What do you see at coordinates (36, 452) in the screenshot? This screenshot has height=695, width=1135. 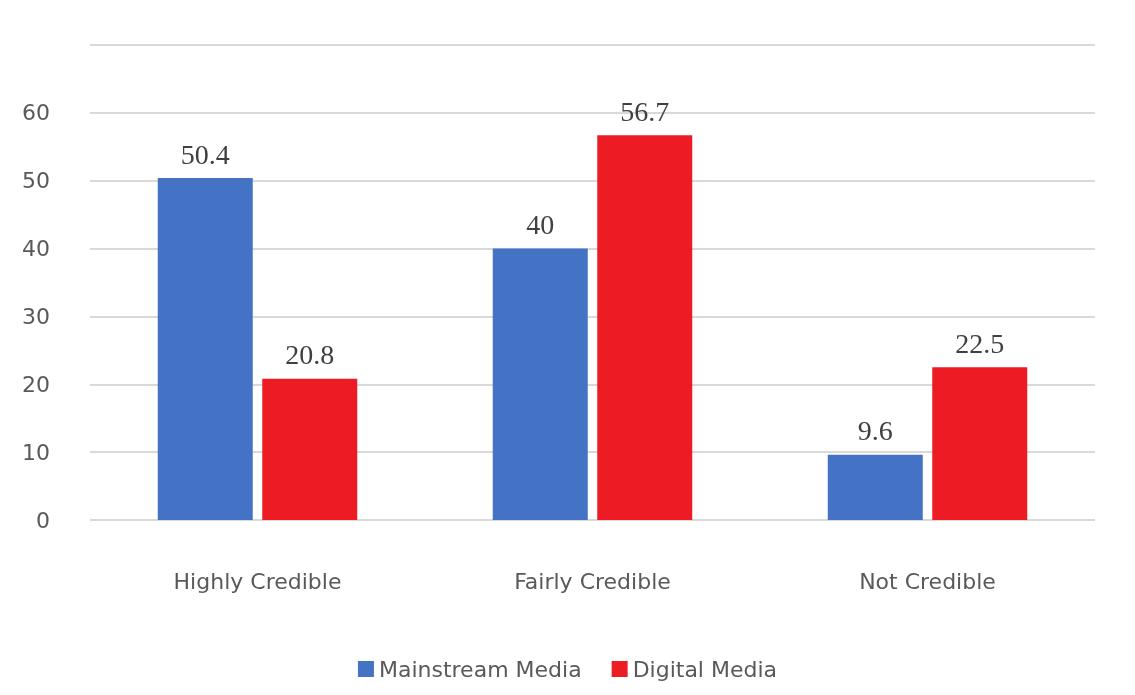 I see `y-tick-label: 10` at bounding box center [36, 452].